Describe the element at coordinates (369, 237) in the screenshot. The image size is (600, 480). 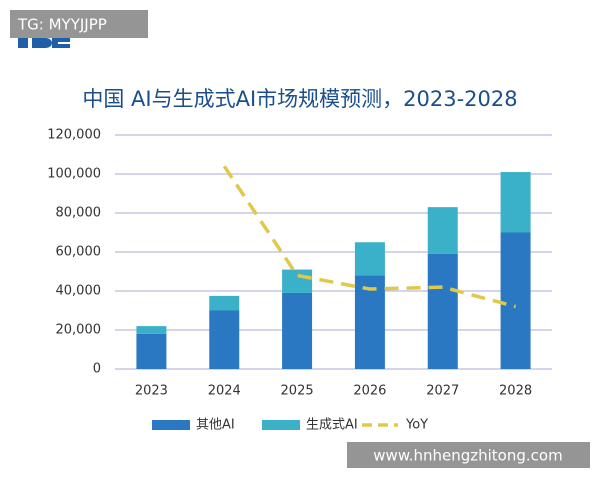
I see `line` at that location.